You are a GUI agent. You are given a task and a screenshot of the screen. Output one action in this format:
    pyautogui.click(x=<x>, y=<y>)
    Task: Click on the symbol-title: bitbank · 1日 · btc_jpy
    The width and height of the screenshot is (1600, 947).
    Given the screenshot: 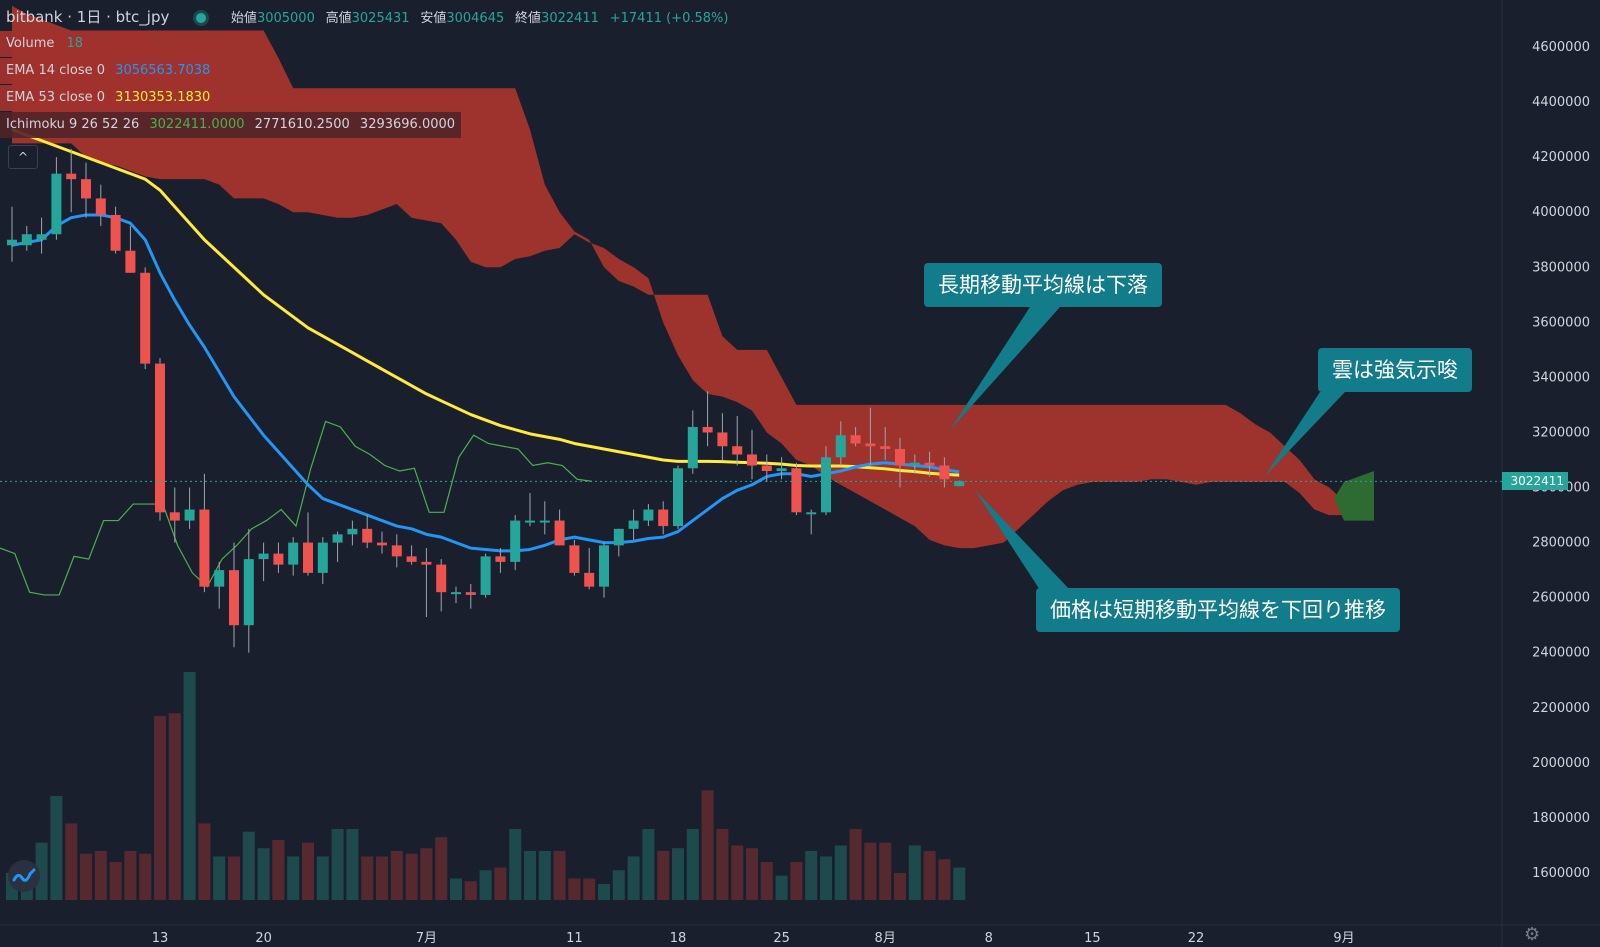 What is the action you would take?
    pyautogui.click(x=88, y=17)
    